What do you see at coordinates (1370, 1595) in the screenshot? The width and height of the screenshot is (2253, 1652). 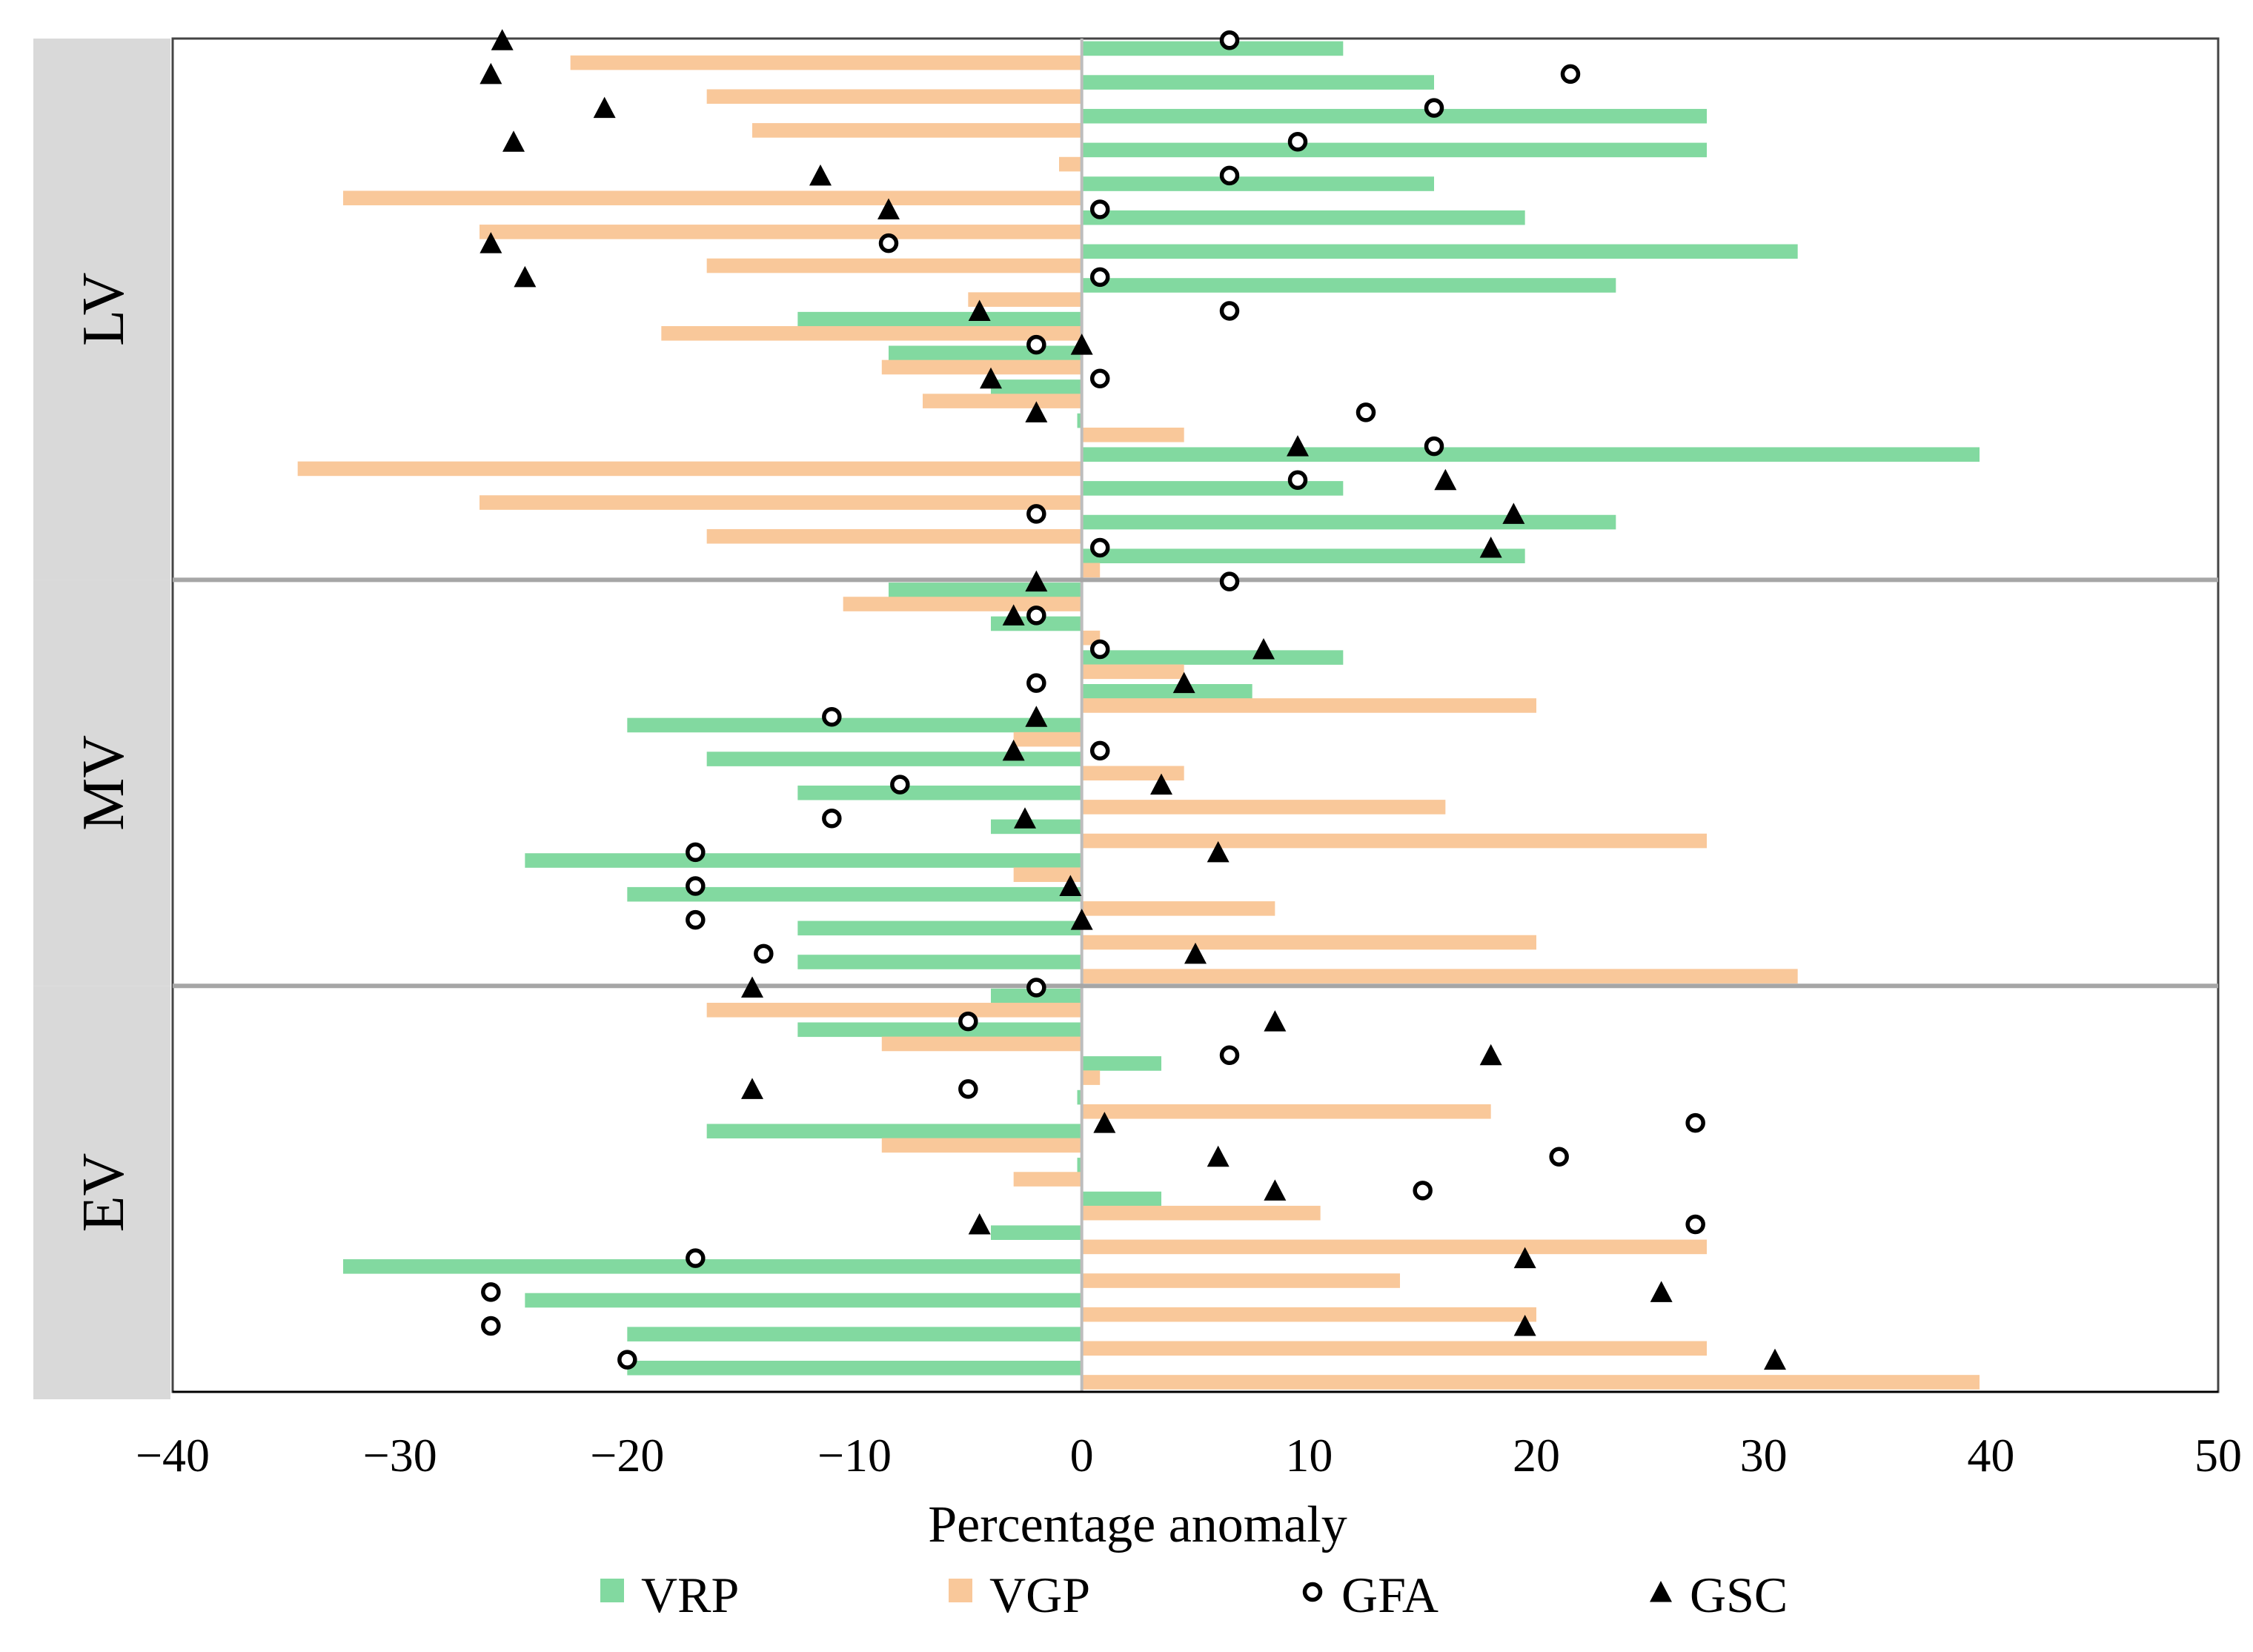 I see `legend-item-gfa: GFA` at bounding box center [1370, 1595].